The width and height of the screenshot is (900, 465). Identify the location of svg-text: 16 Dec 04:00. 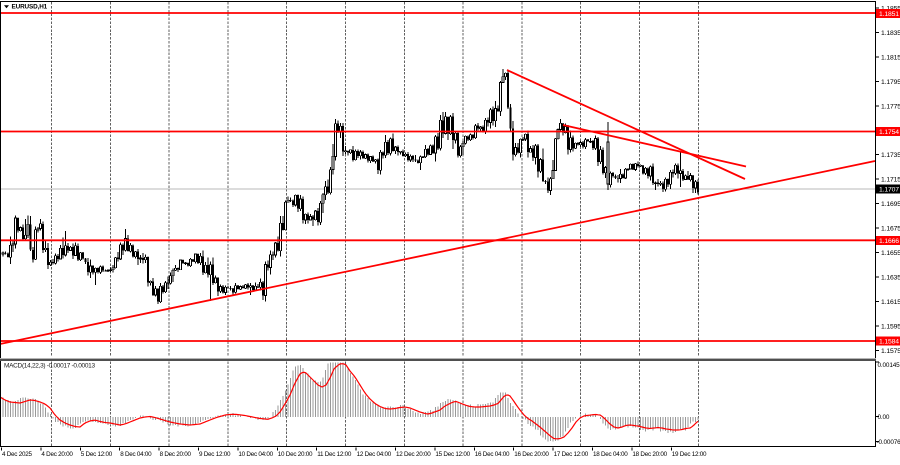
(492, 454).